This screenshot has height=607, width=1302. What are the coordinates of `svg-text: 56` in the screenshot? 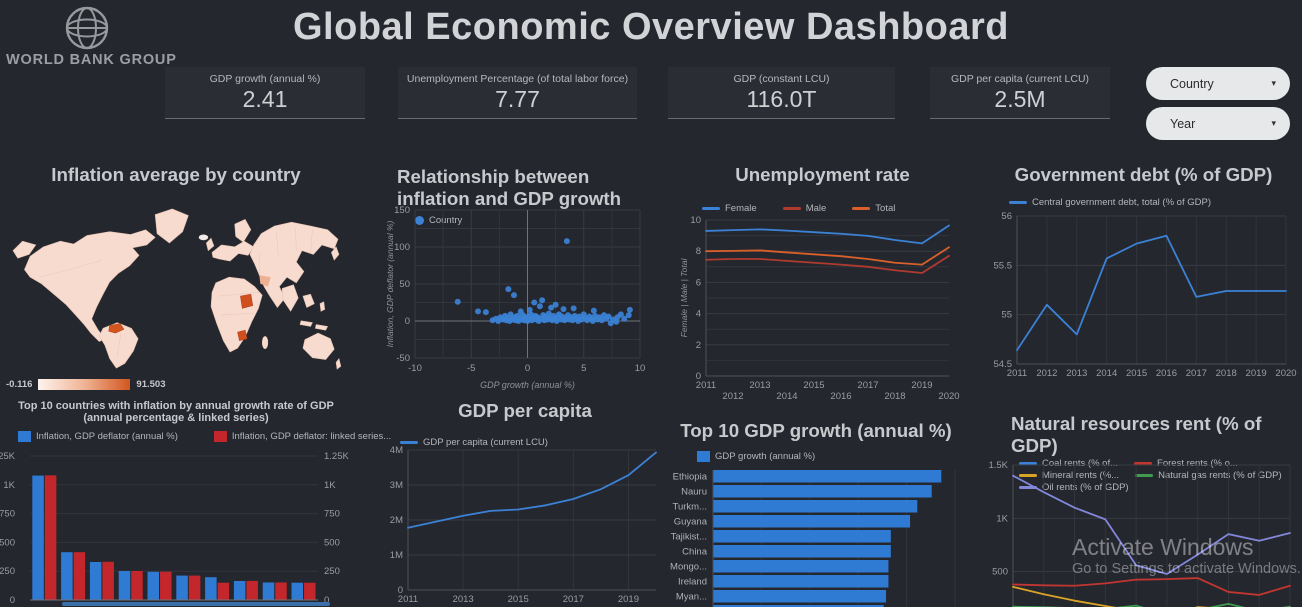 It's located at (1006, 216).